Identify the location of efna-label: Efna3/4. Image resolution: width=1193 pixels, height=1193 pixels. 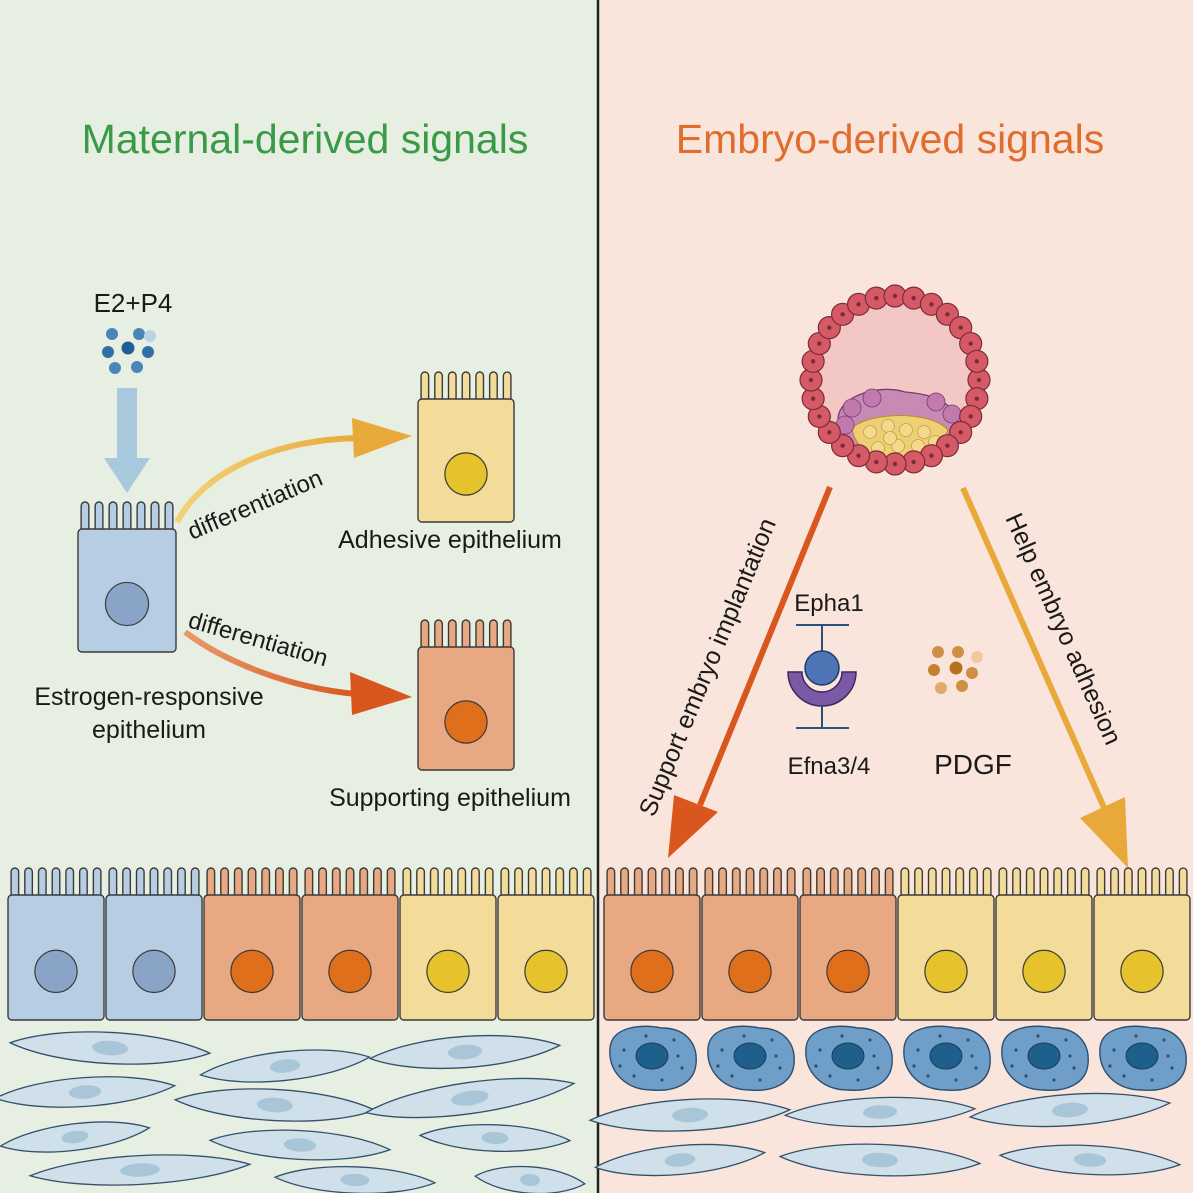
(829, 766).